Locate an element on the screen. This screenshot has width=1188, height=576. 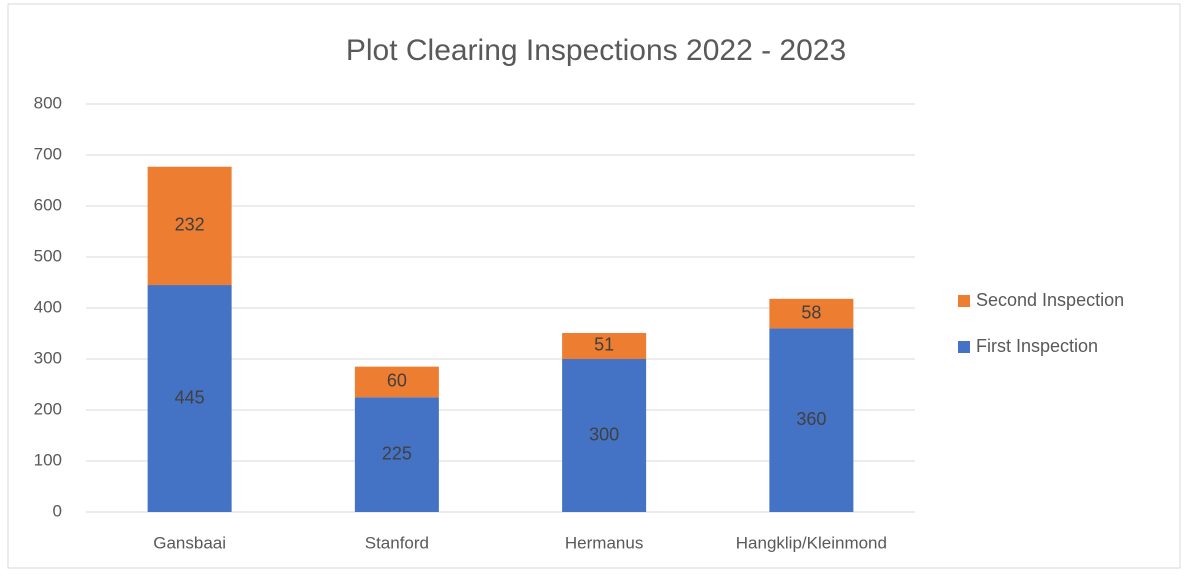
data-label: 445 is located at coordinates (190, 397).